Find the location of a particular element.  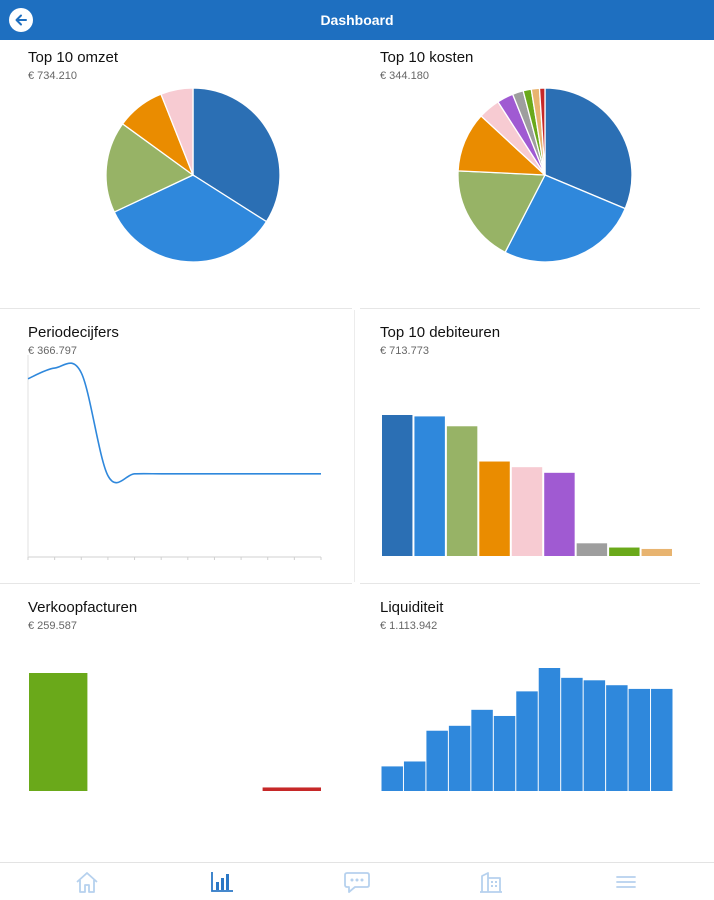

back-button is located at coordinates (21, 20).